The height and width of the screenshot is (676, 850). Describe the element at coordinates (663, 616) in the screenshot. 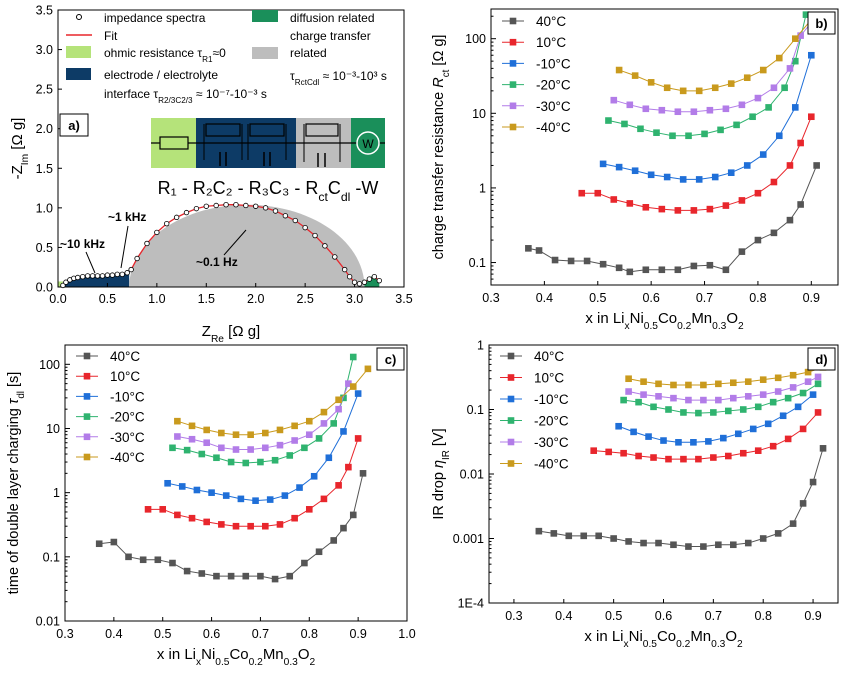

I see `x-tick-label: 0.6` at that location.